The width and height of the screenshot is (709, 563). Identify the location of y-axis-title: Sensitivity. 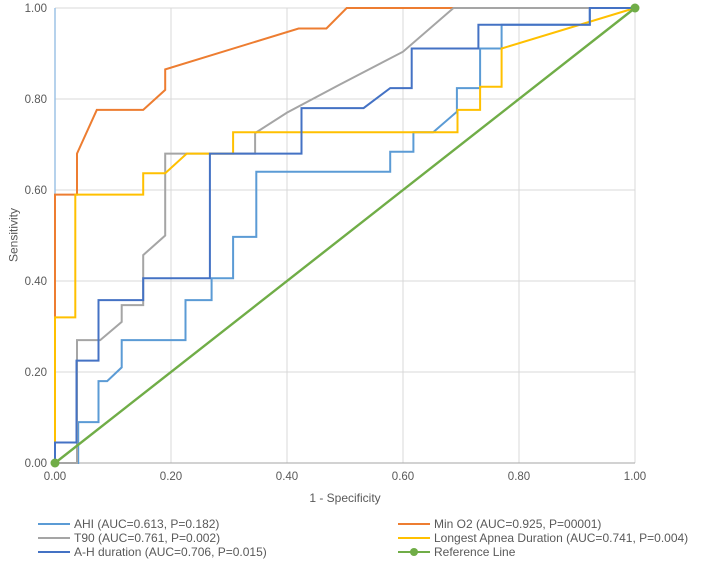
(13, 235).